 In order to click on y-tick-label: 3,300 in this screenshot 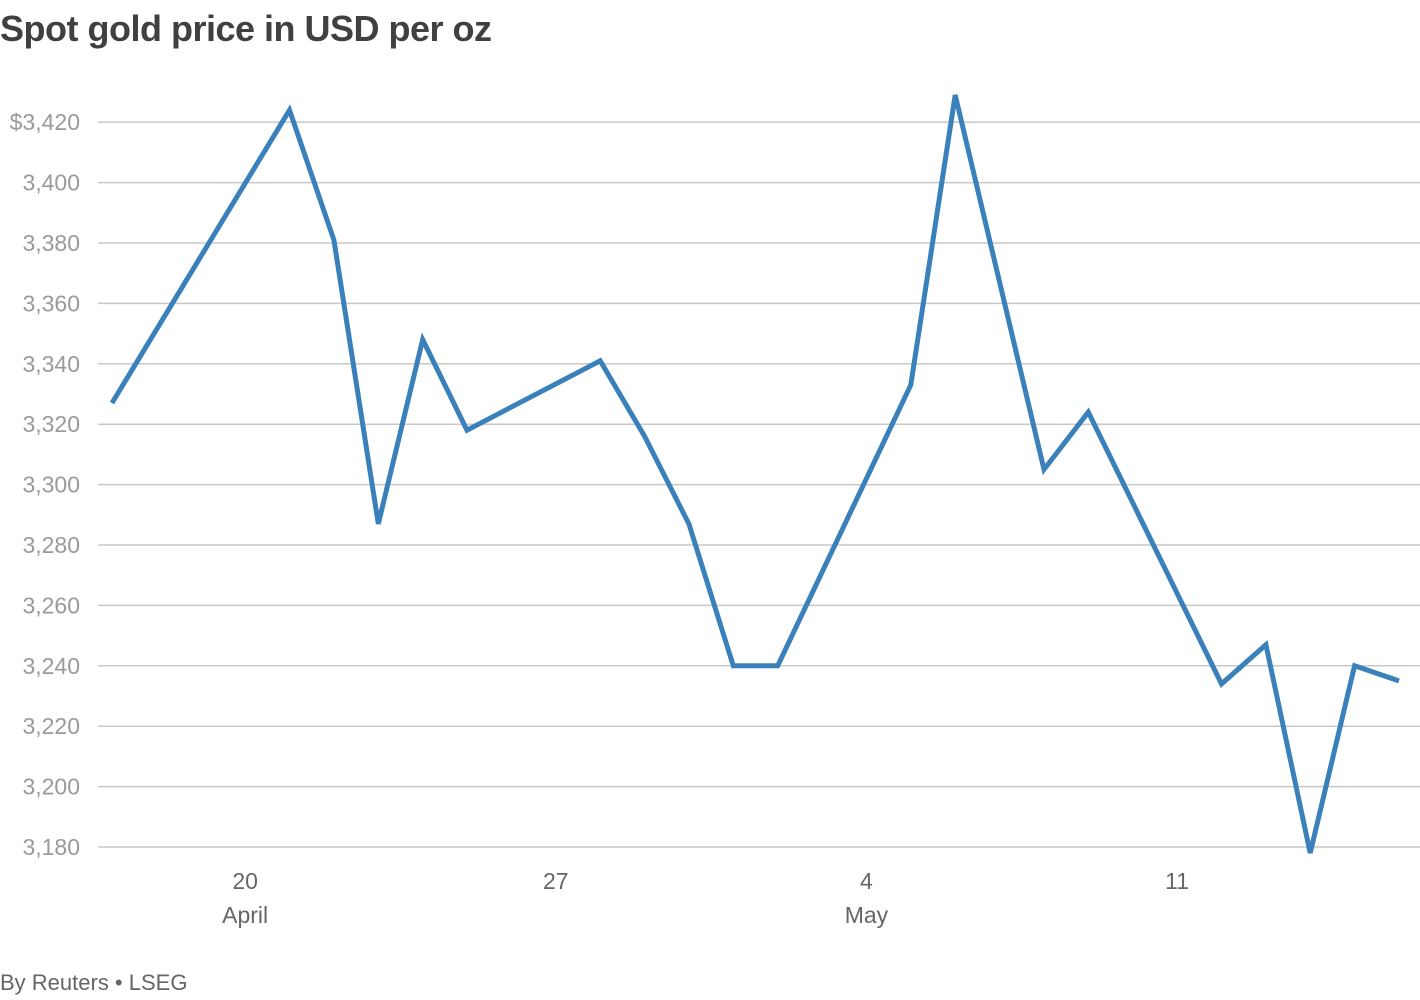, I will do `click(51, 485)`.